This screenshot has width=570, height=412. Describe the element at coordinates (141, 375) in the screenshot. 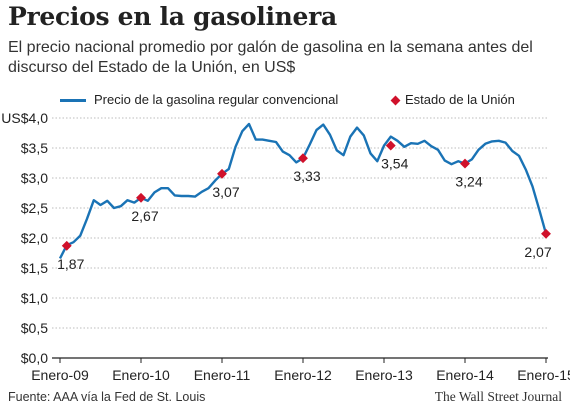

I see `x-tick-label: Enero-10` at that location.